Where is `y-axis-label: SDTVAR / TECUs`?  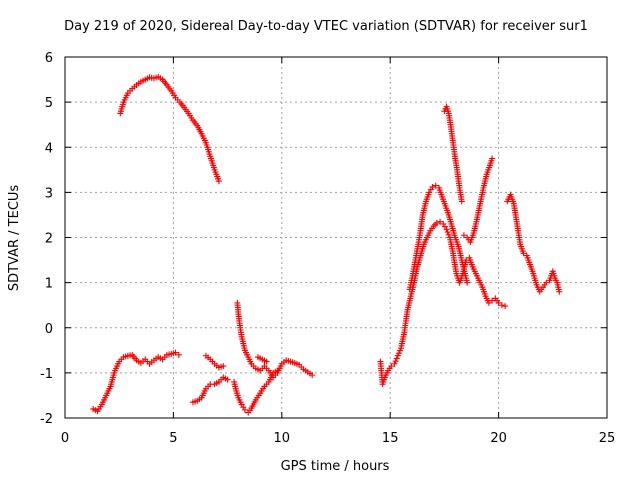
y-axis-label: SDTVAR / TECUs is located at coordinates (14, 238).